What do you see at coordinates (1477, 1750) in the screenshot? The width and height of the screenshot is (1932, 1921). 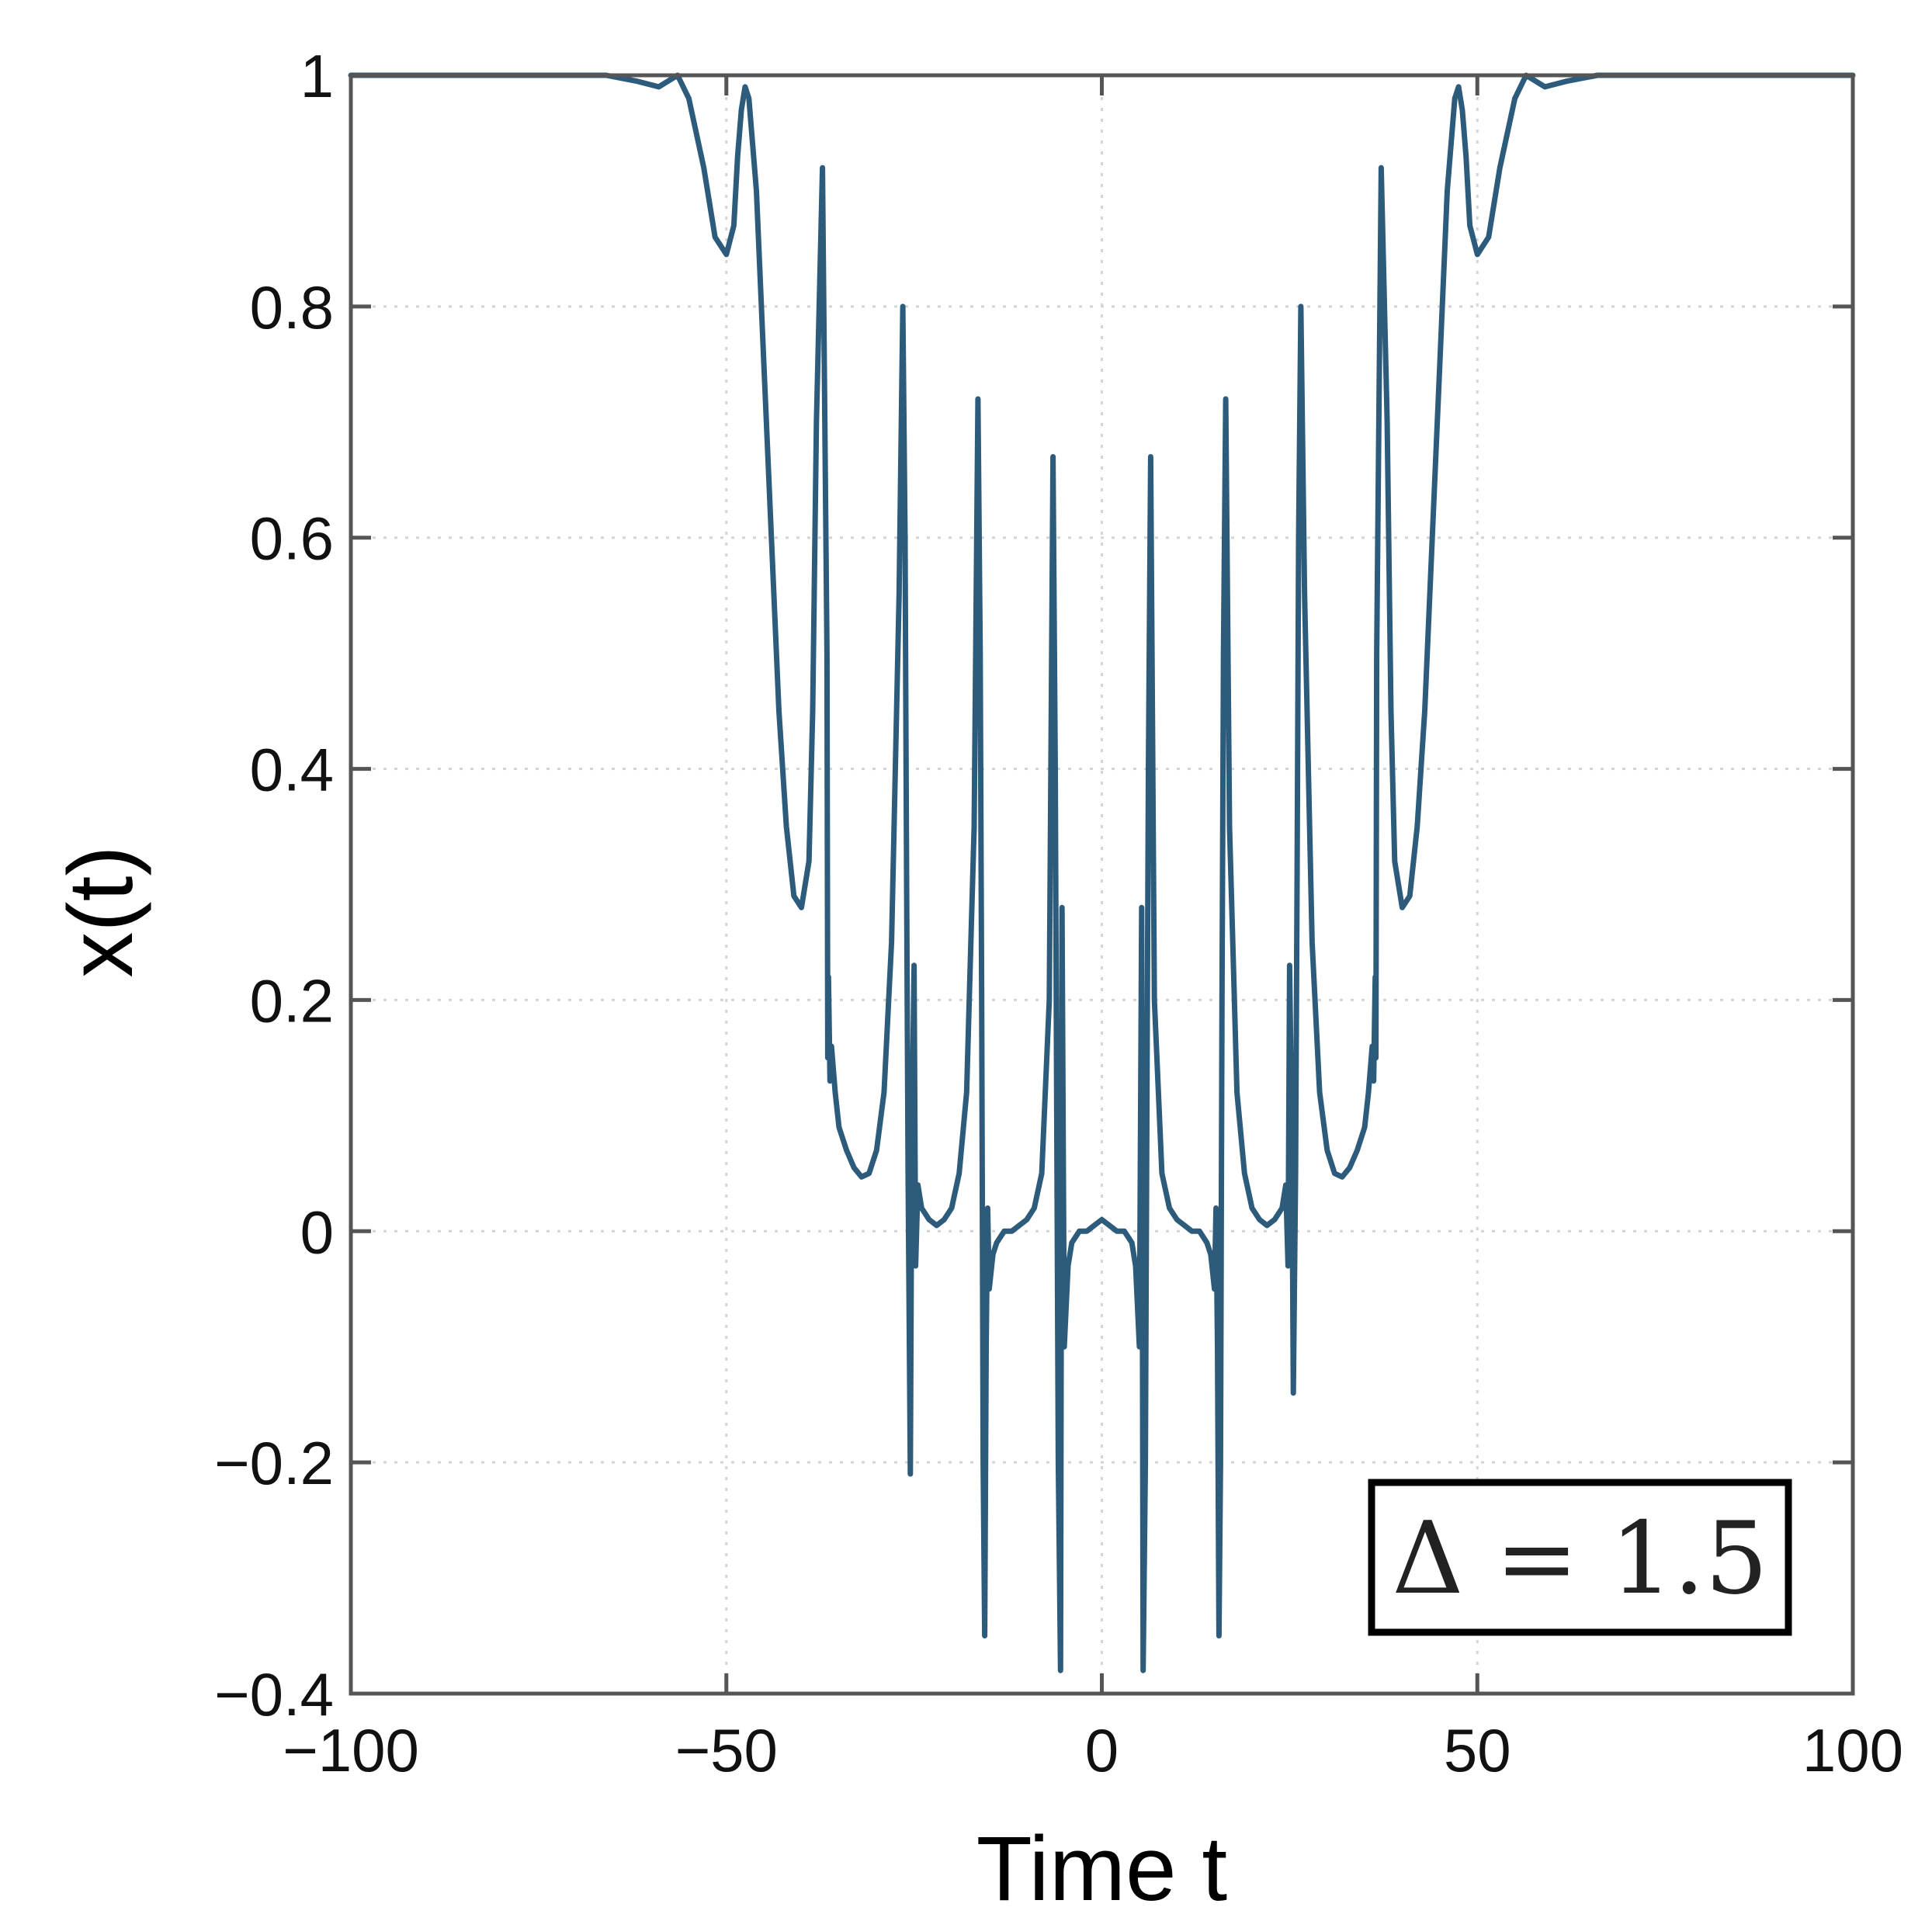 I see `x-tick-label: 50` at bounding box center [1477, 1750].